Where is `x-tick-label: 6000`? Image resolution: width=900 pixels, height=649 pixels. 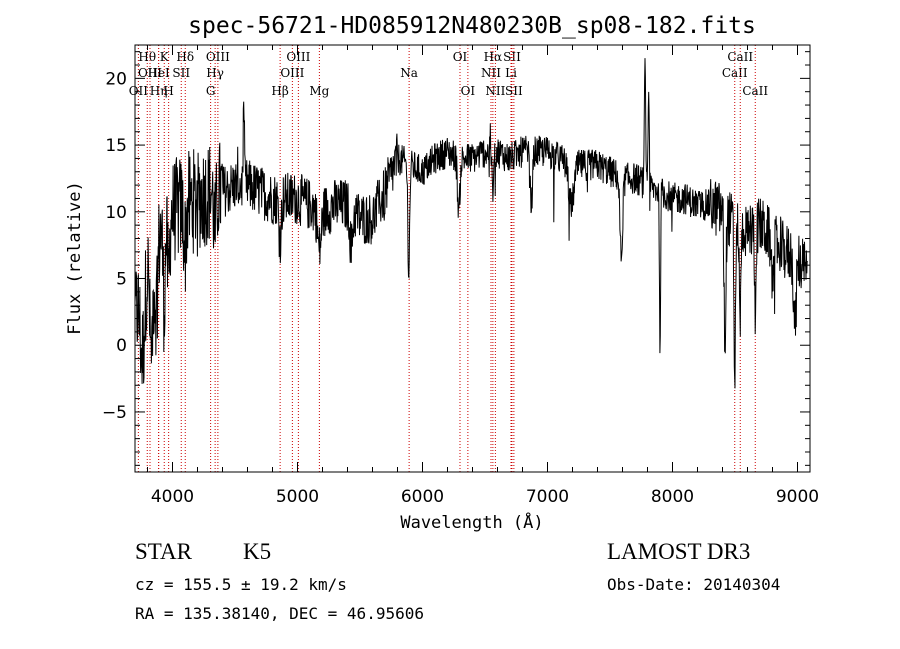
x-tick-label: 6000 is located at coordinates (422, 497).